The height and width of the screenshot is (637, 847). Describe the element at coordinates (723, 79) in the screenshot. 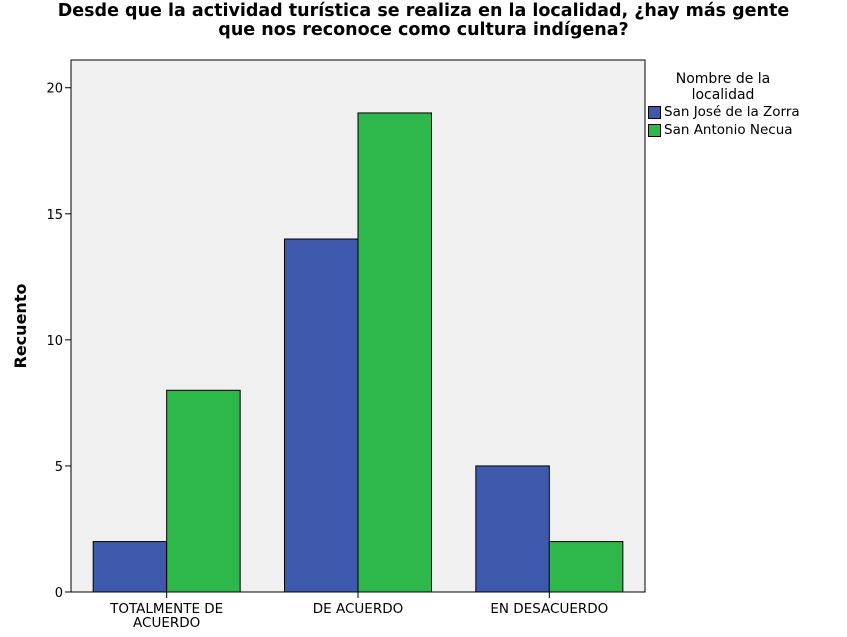

I see `legend-title-line-1: Nombre de la` at that location.